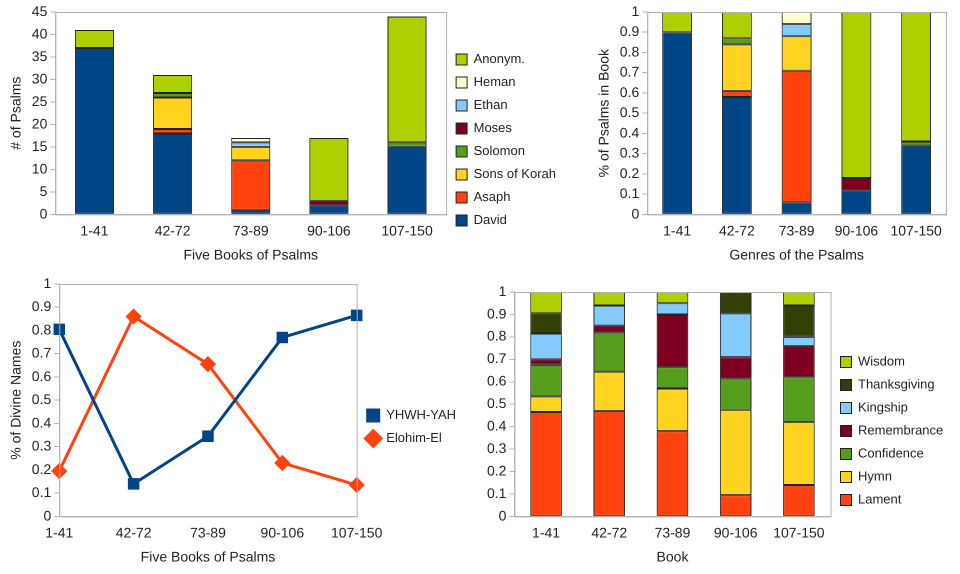 Image resolution: width=960 pixels, height=574 pixels. What do you see at coordinates (491, 104) in the screenshot?
I see `legend-label: Ethan` at bounding box center [491, 104].